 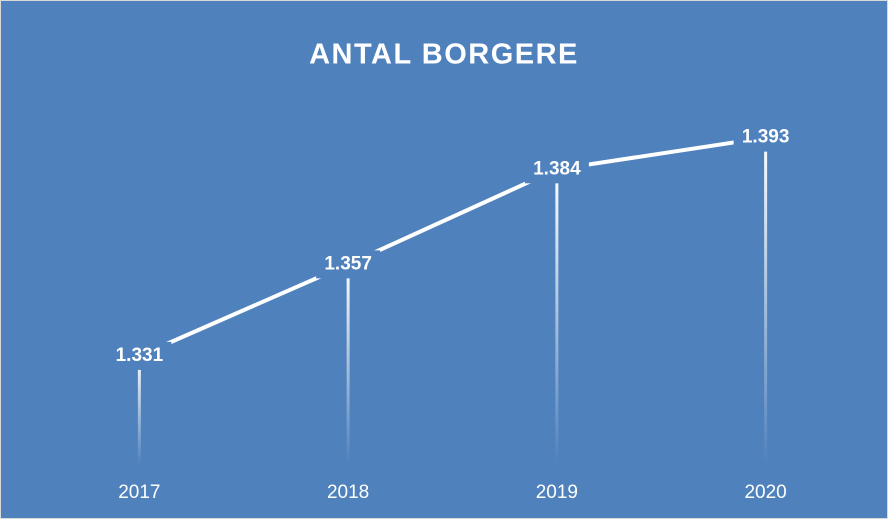 I want to click on x-tick-label: 2020, so click(x=765, y=492).